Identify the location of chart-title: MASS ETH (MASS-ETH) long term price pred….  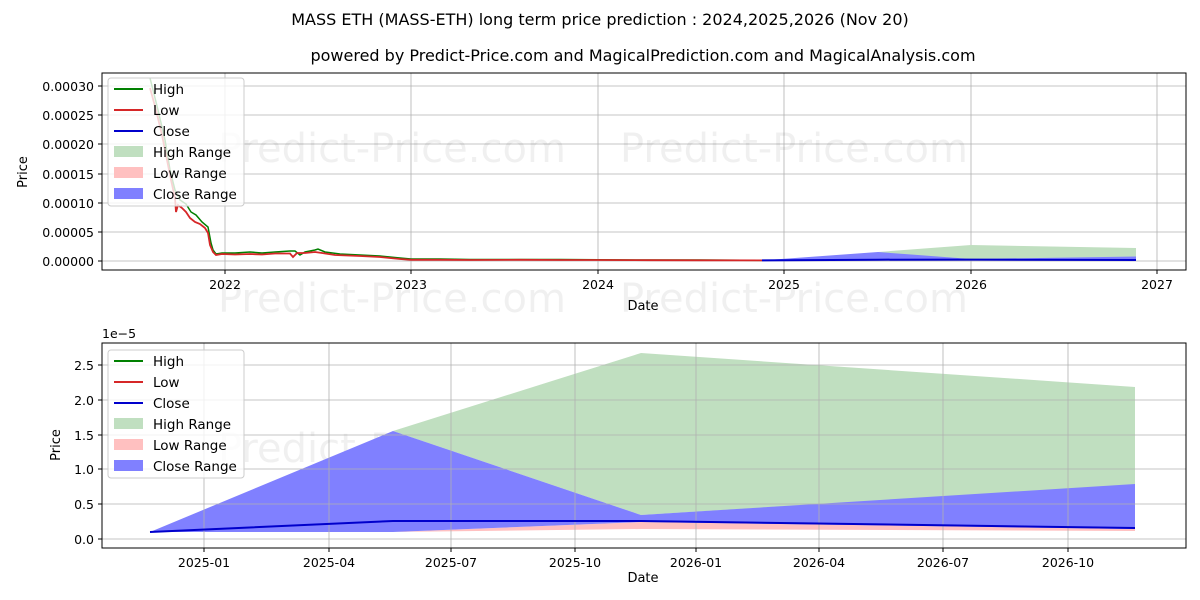
(600, 19).